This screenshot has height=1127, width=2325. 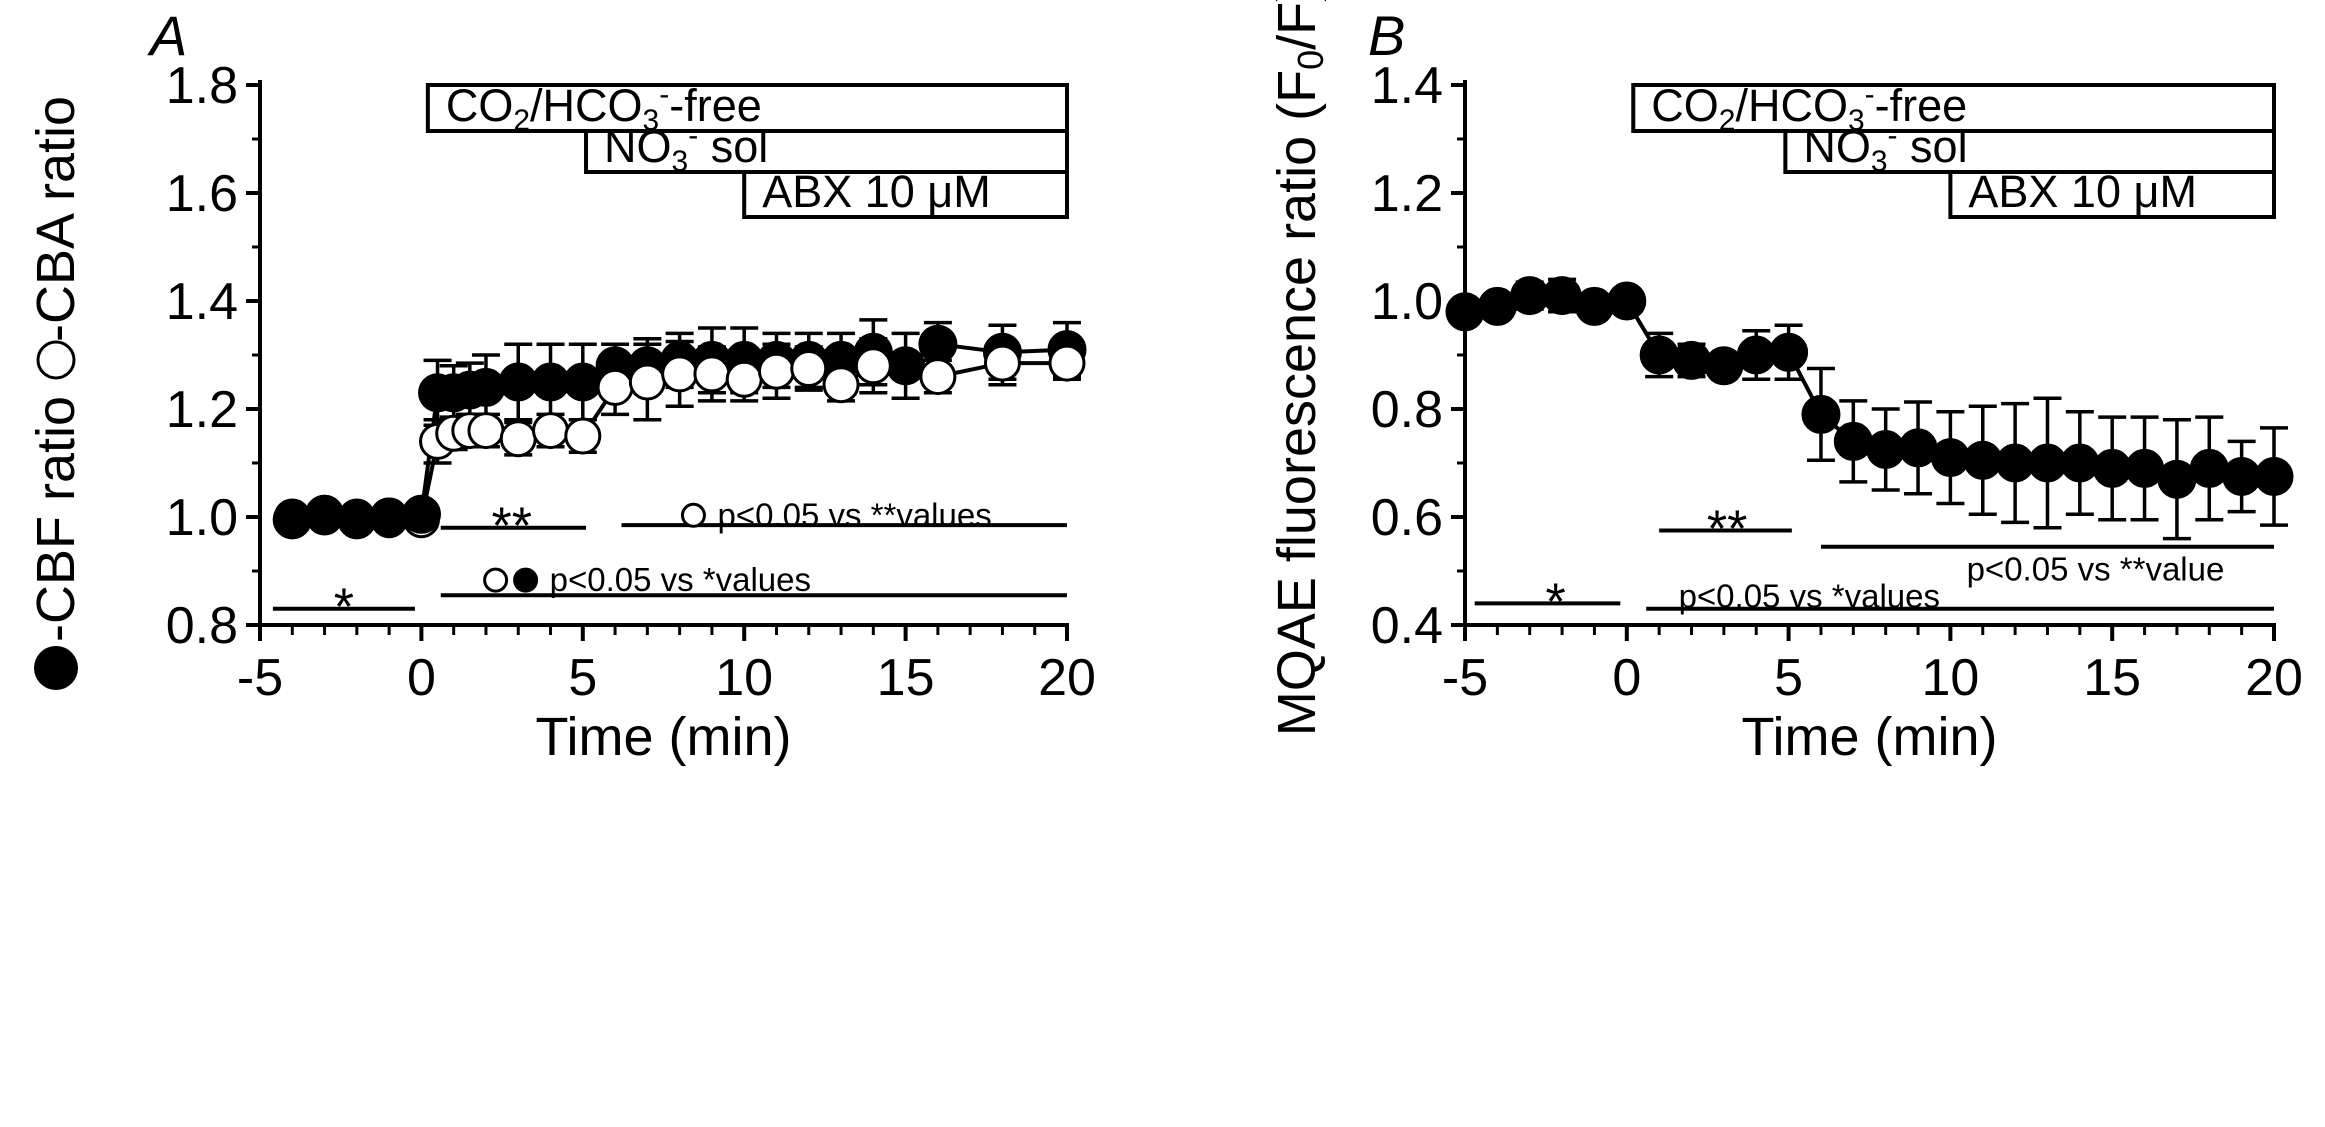 What do you see at coordinates (167, 35) in the screenshot?
I see `panel-letter: A` at bounding box center [167, 35].